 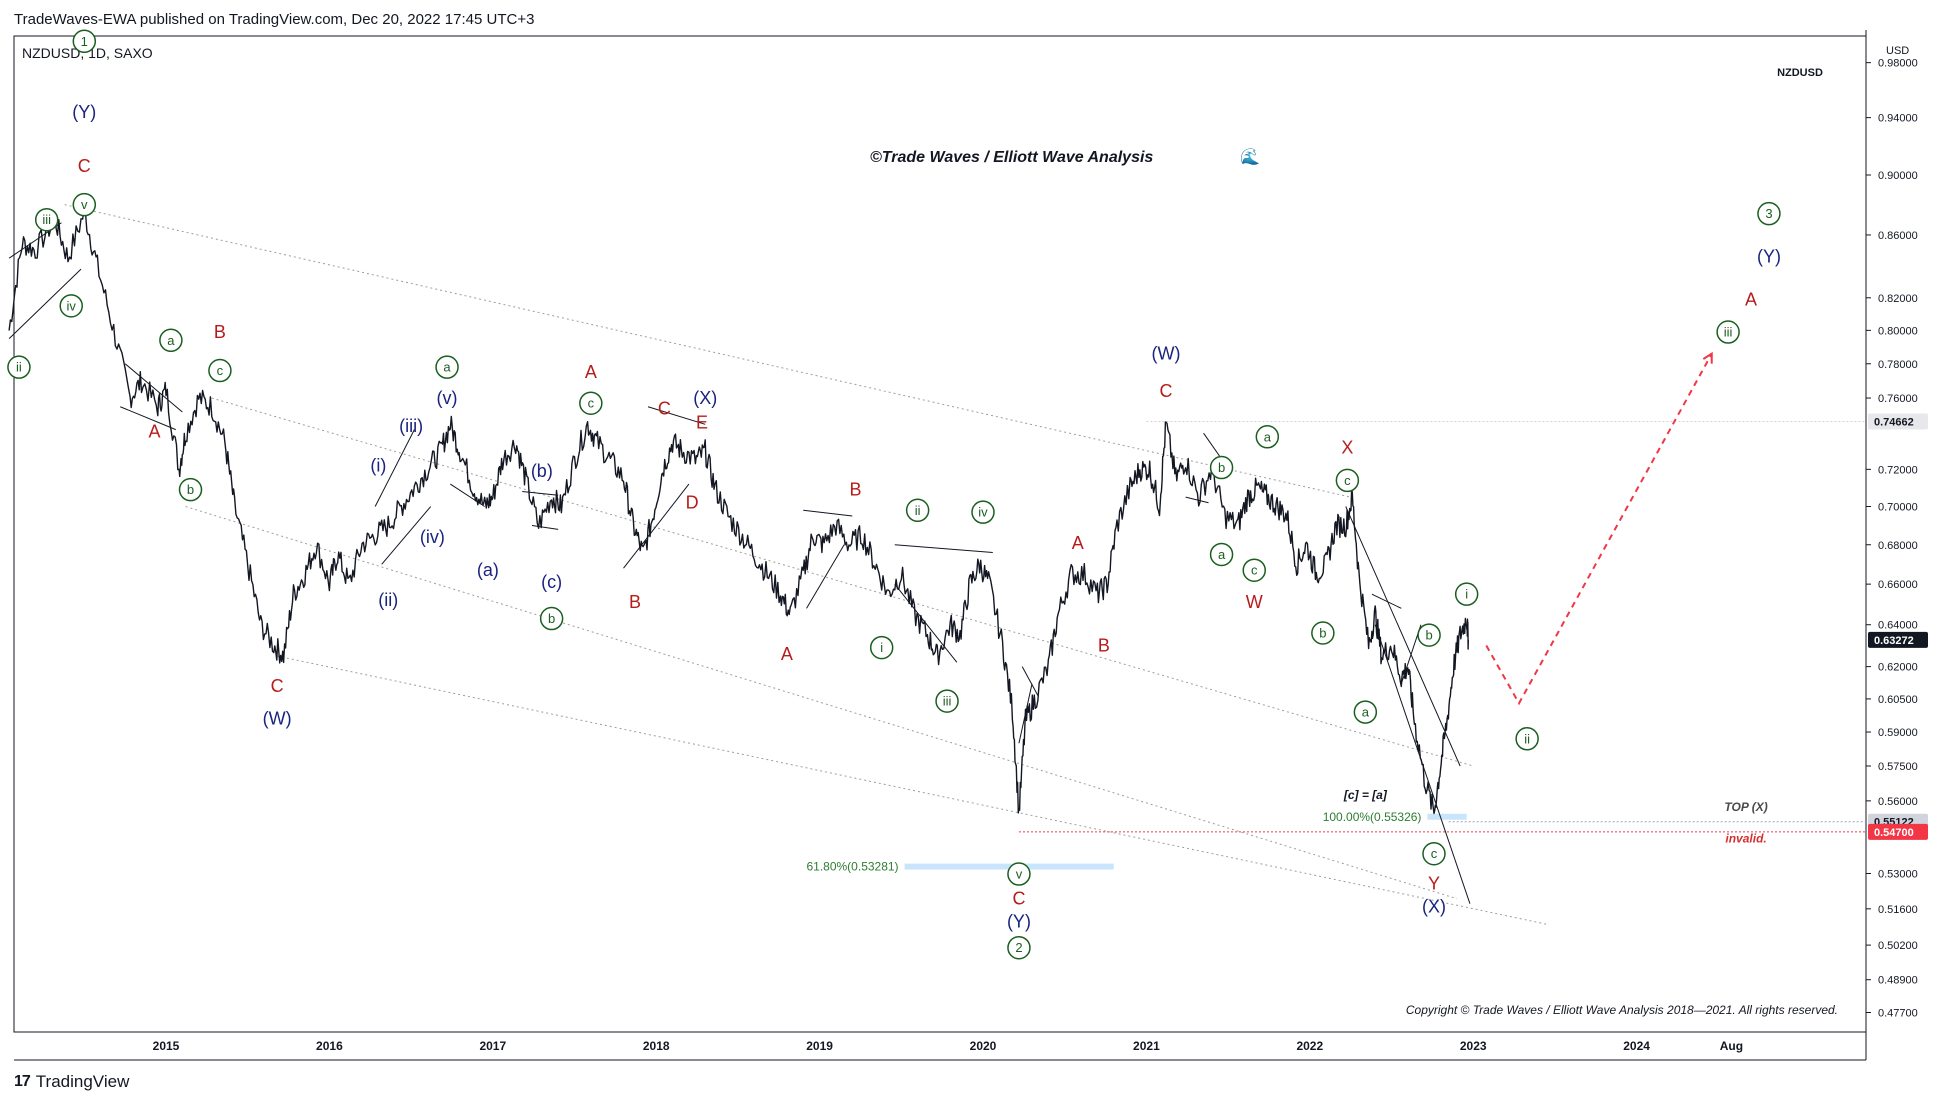 What do you see at coordinates (432, 537) in the screenshot?
I see `wave-label: (iv)` at bounding box center [432, 537].